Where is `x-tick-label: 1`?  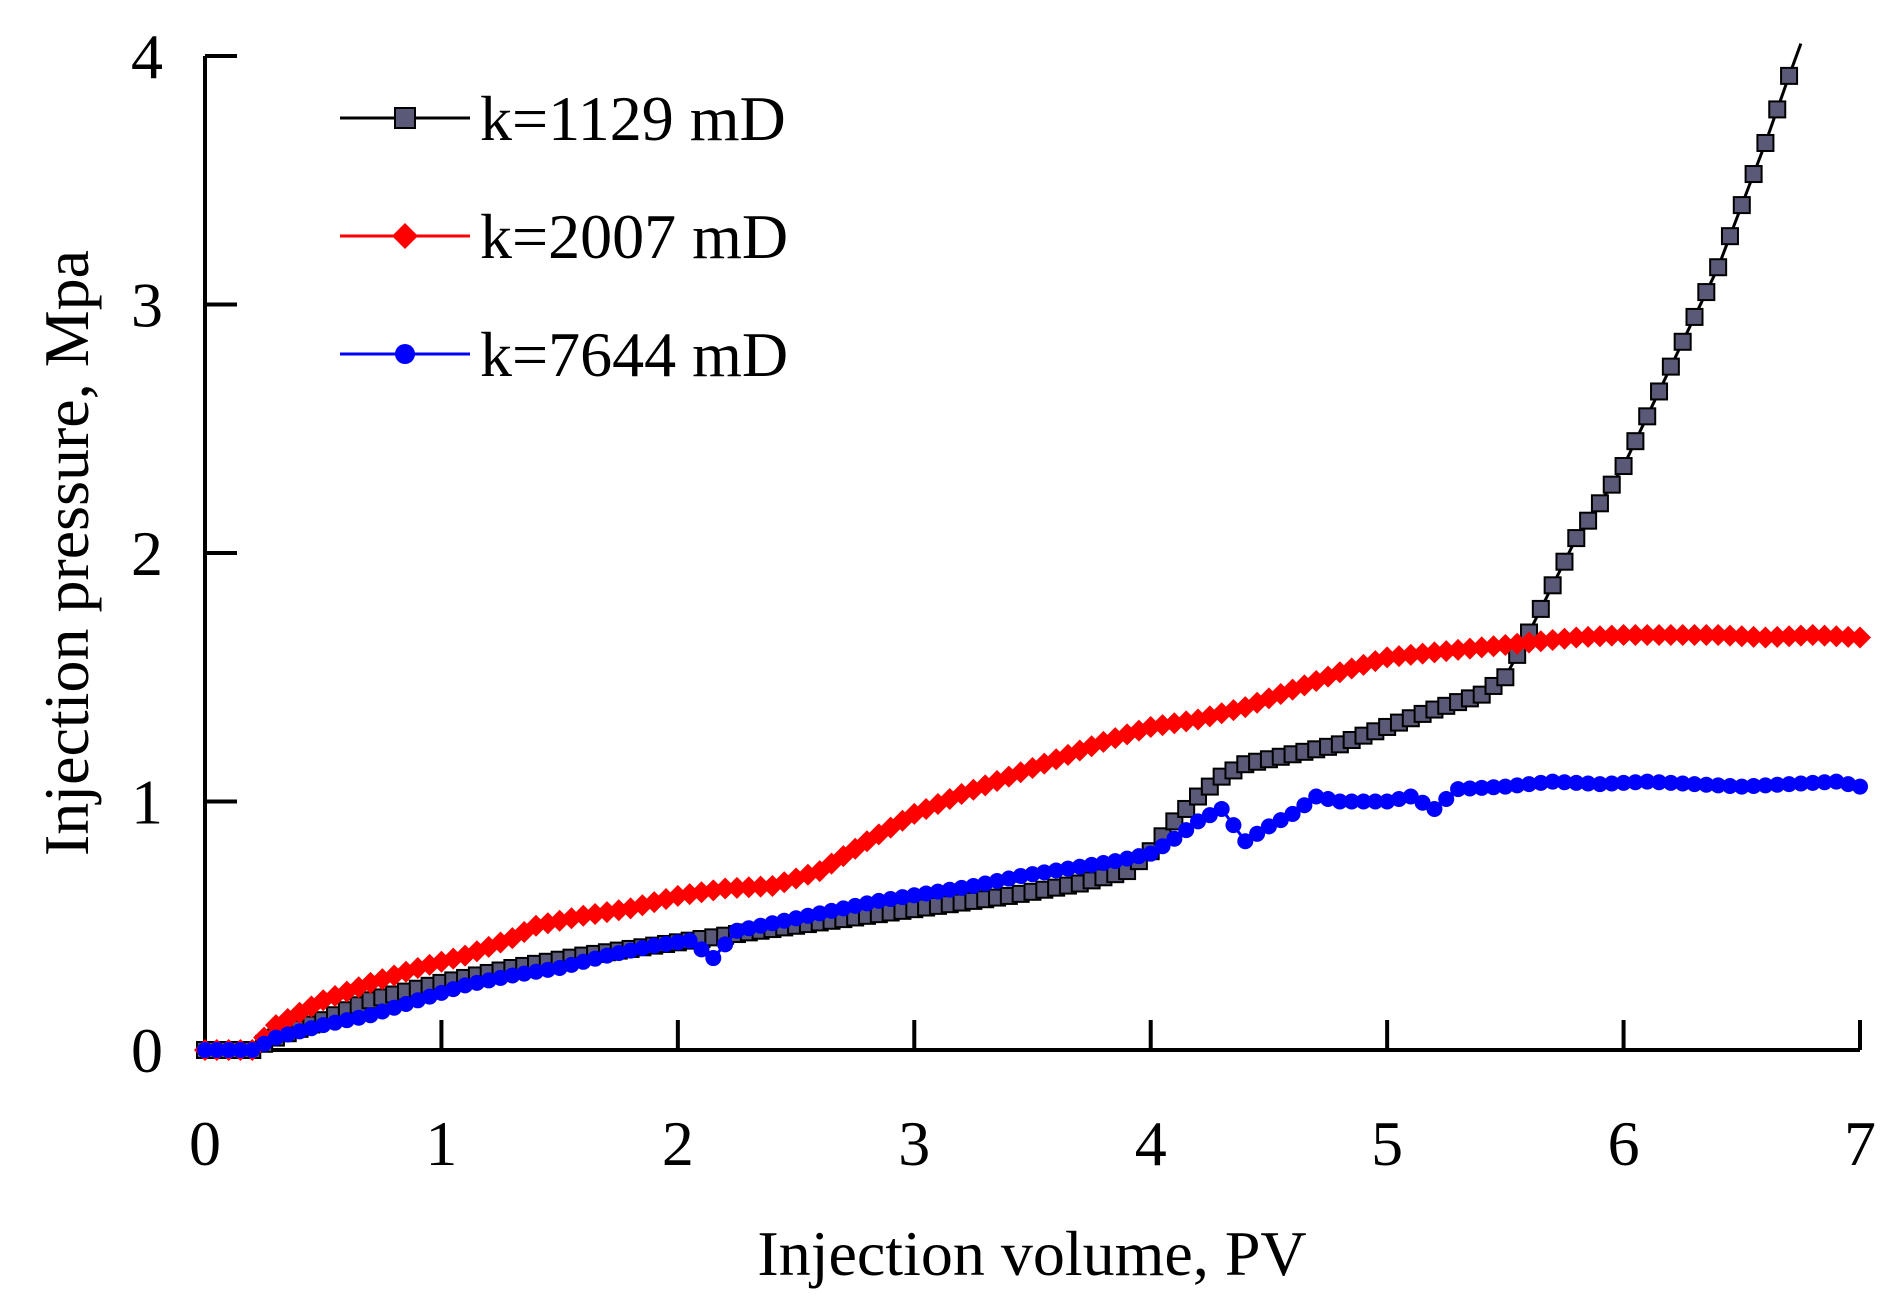 x-tick-label: 1 is located at coordinates (441, 1143).